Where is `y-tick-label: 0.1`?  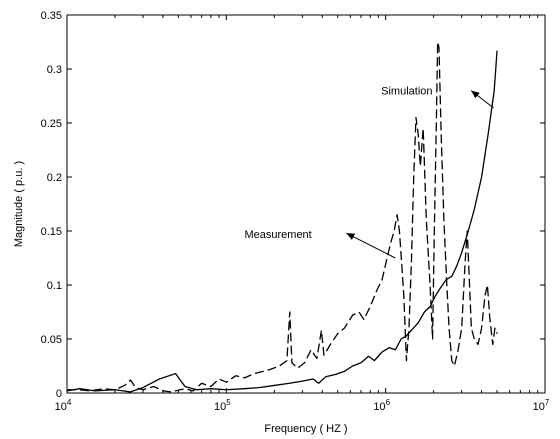 y-tick-label: 0.1 is located at coordinates (54, 286).